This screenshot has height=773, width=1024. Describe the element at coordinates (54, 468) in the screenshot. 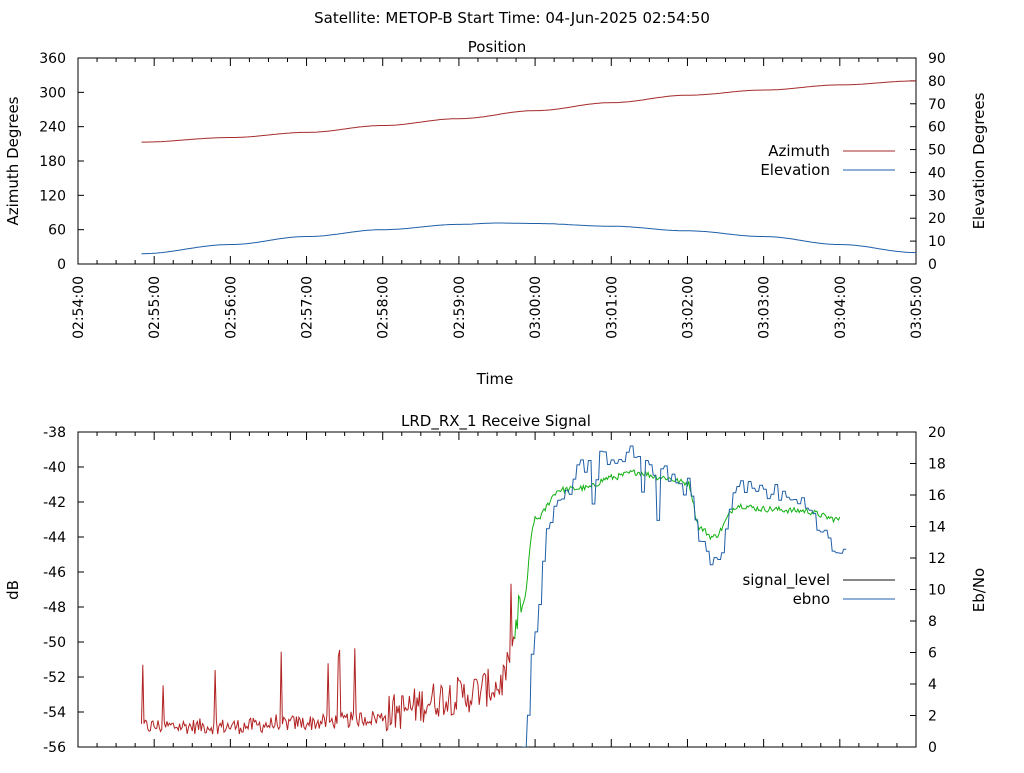

I see `y-tick-label: -40` at that location.